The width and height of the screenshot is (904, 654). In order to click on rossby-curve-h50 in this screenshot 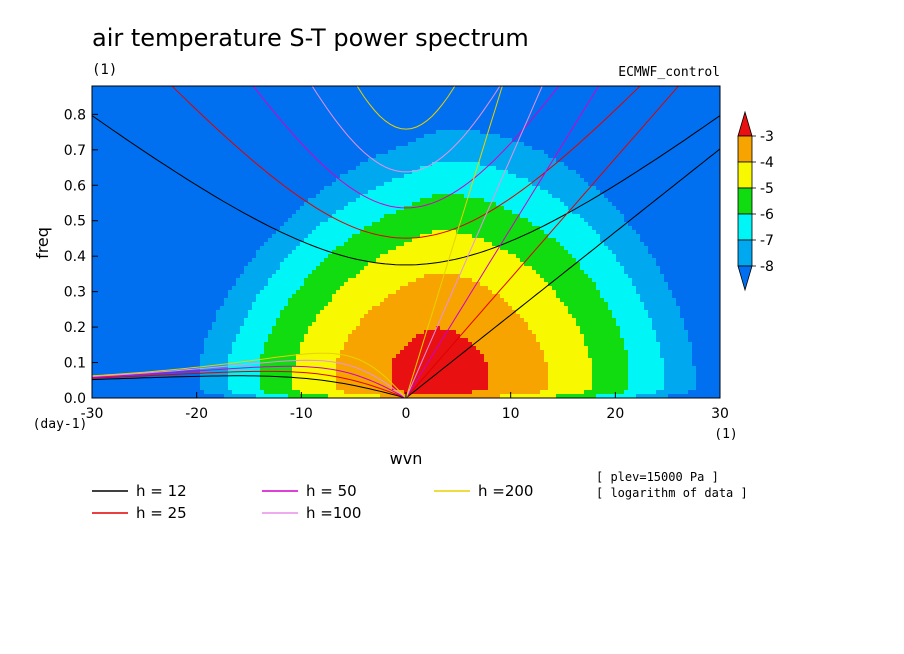, I will do `click(249, 381)`.